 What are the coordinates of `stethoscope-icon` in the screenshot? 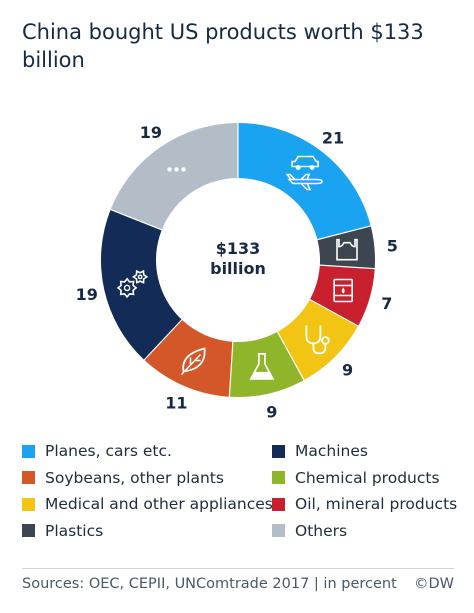 It's located at (317, 340).